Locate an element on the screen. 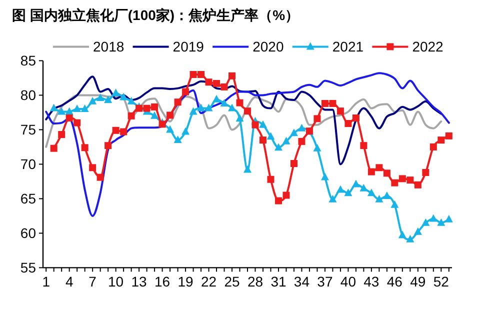  x-tick-label: 28 is located at coordinates (255, 282).